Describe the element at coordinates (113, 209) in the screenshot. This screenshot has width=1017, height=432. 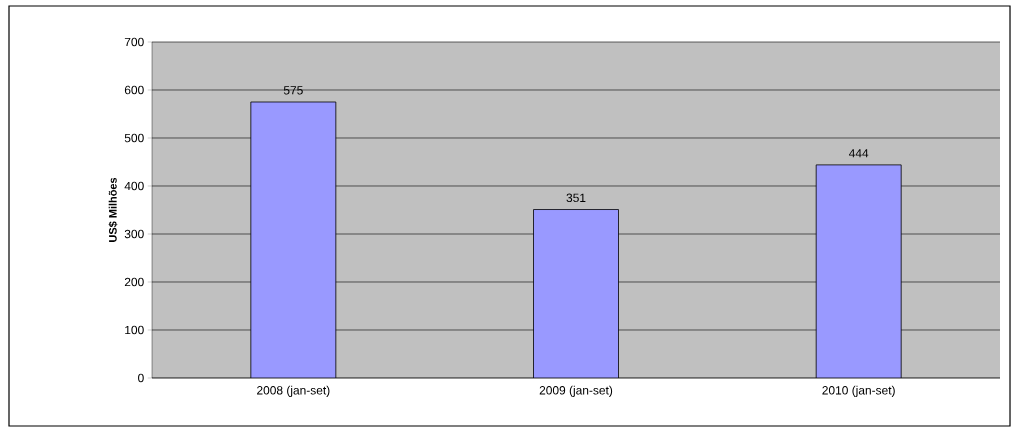
I see `y-axis-title: US$ Milhões` at that location.